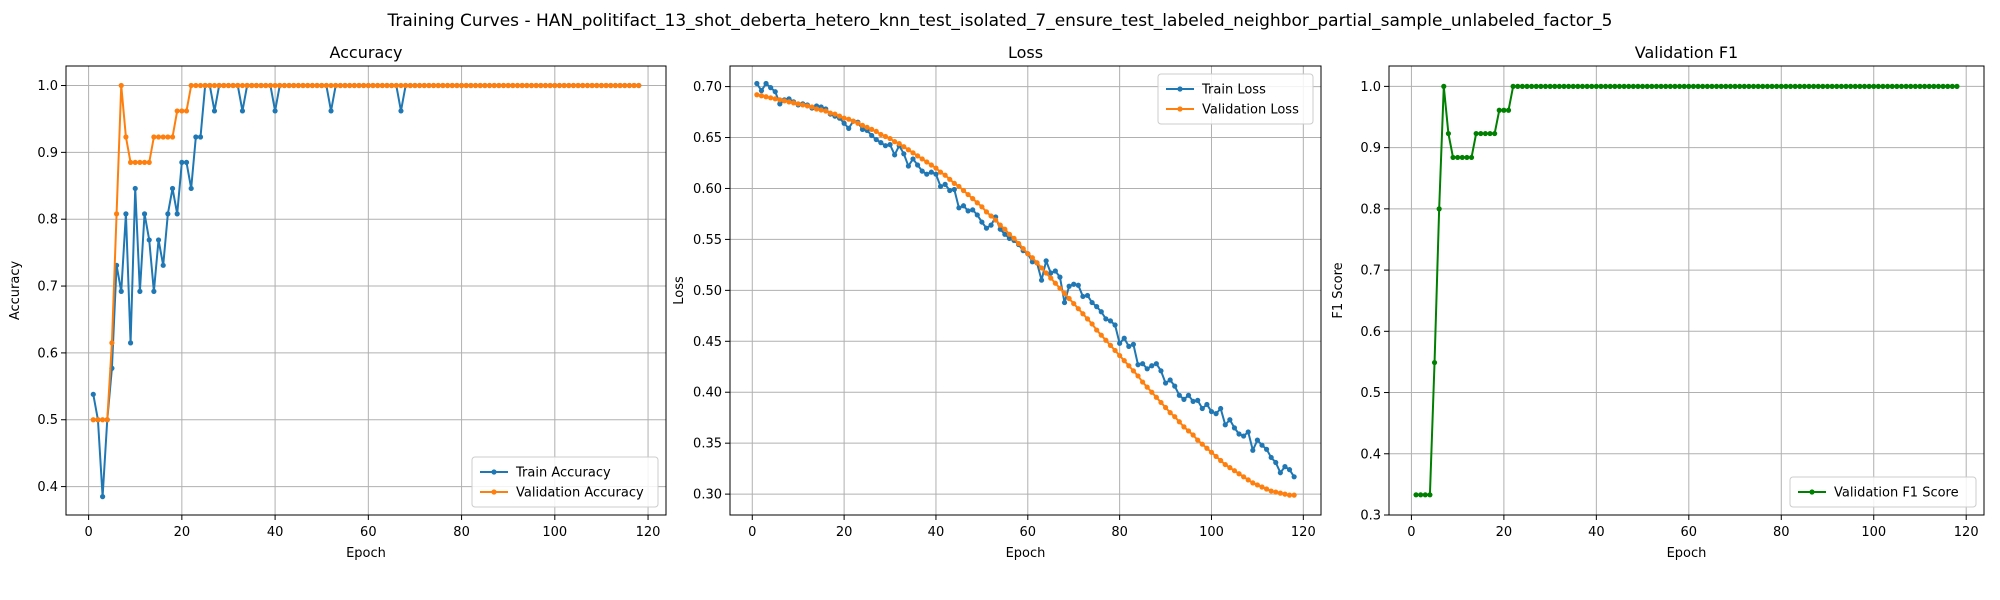  Describe the element at coordinates (47, 487) in the screenshot. I see `y-tick-label: 0.4` at that location.